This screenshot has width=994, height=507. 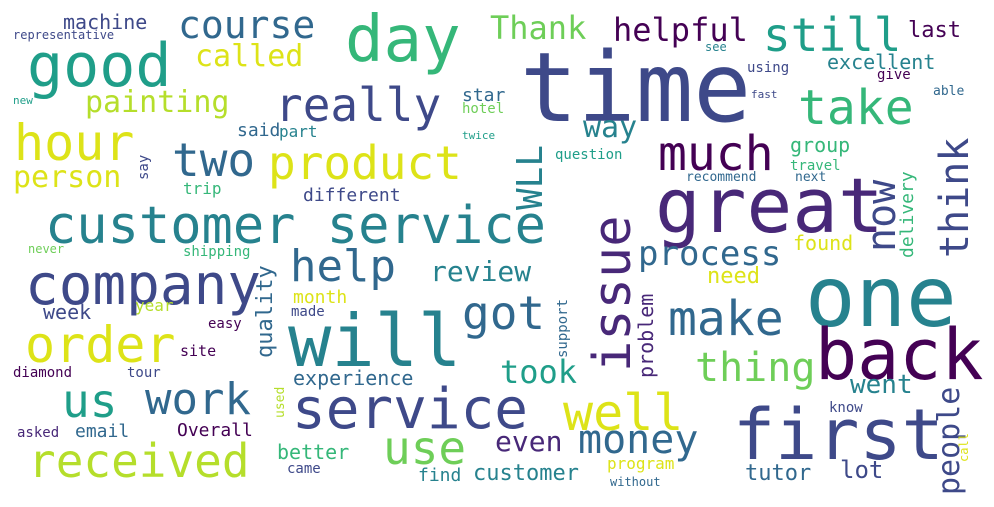 What do you see at coordinates (403, 40) in the screenshot?
I see `word-day: day` at bounding box center [403, 40].